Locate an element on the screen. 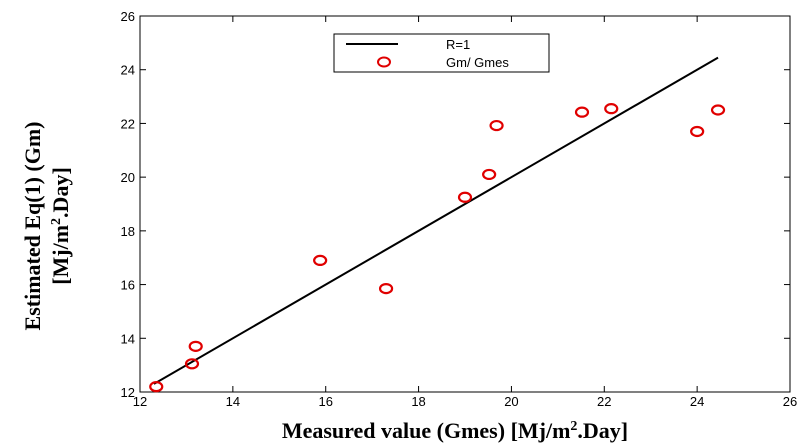 The width and height of the screenshot is (804, 445). x-axis-title: Measured value (Gmes) [Mj/m2.Day] is located at coordinates (455, 430).